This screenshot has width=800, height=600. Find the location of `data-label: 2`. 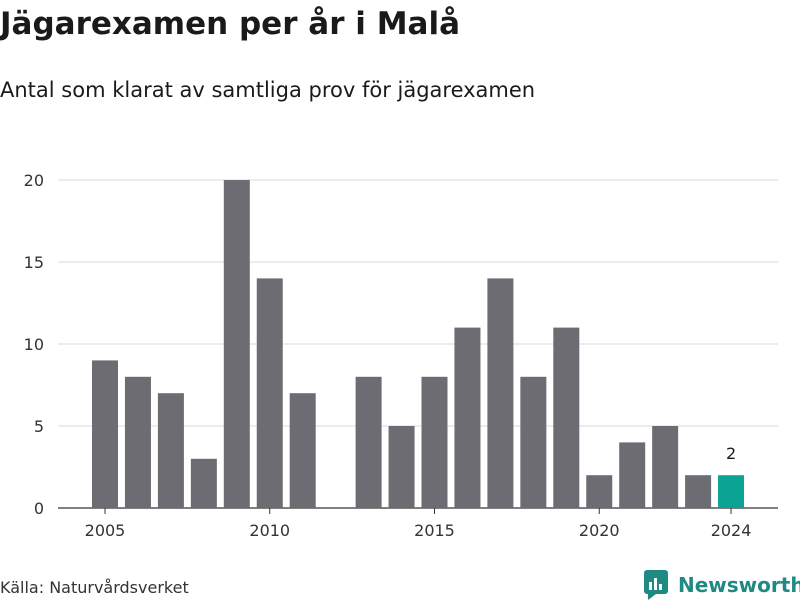

data-label: 2 is located at coordinates (731, 453).